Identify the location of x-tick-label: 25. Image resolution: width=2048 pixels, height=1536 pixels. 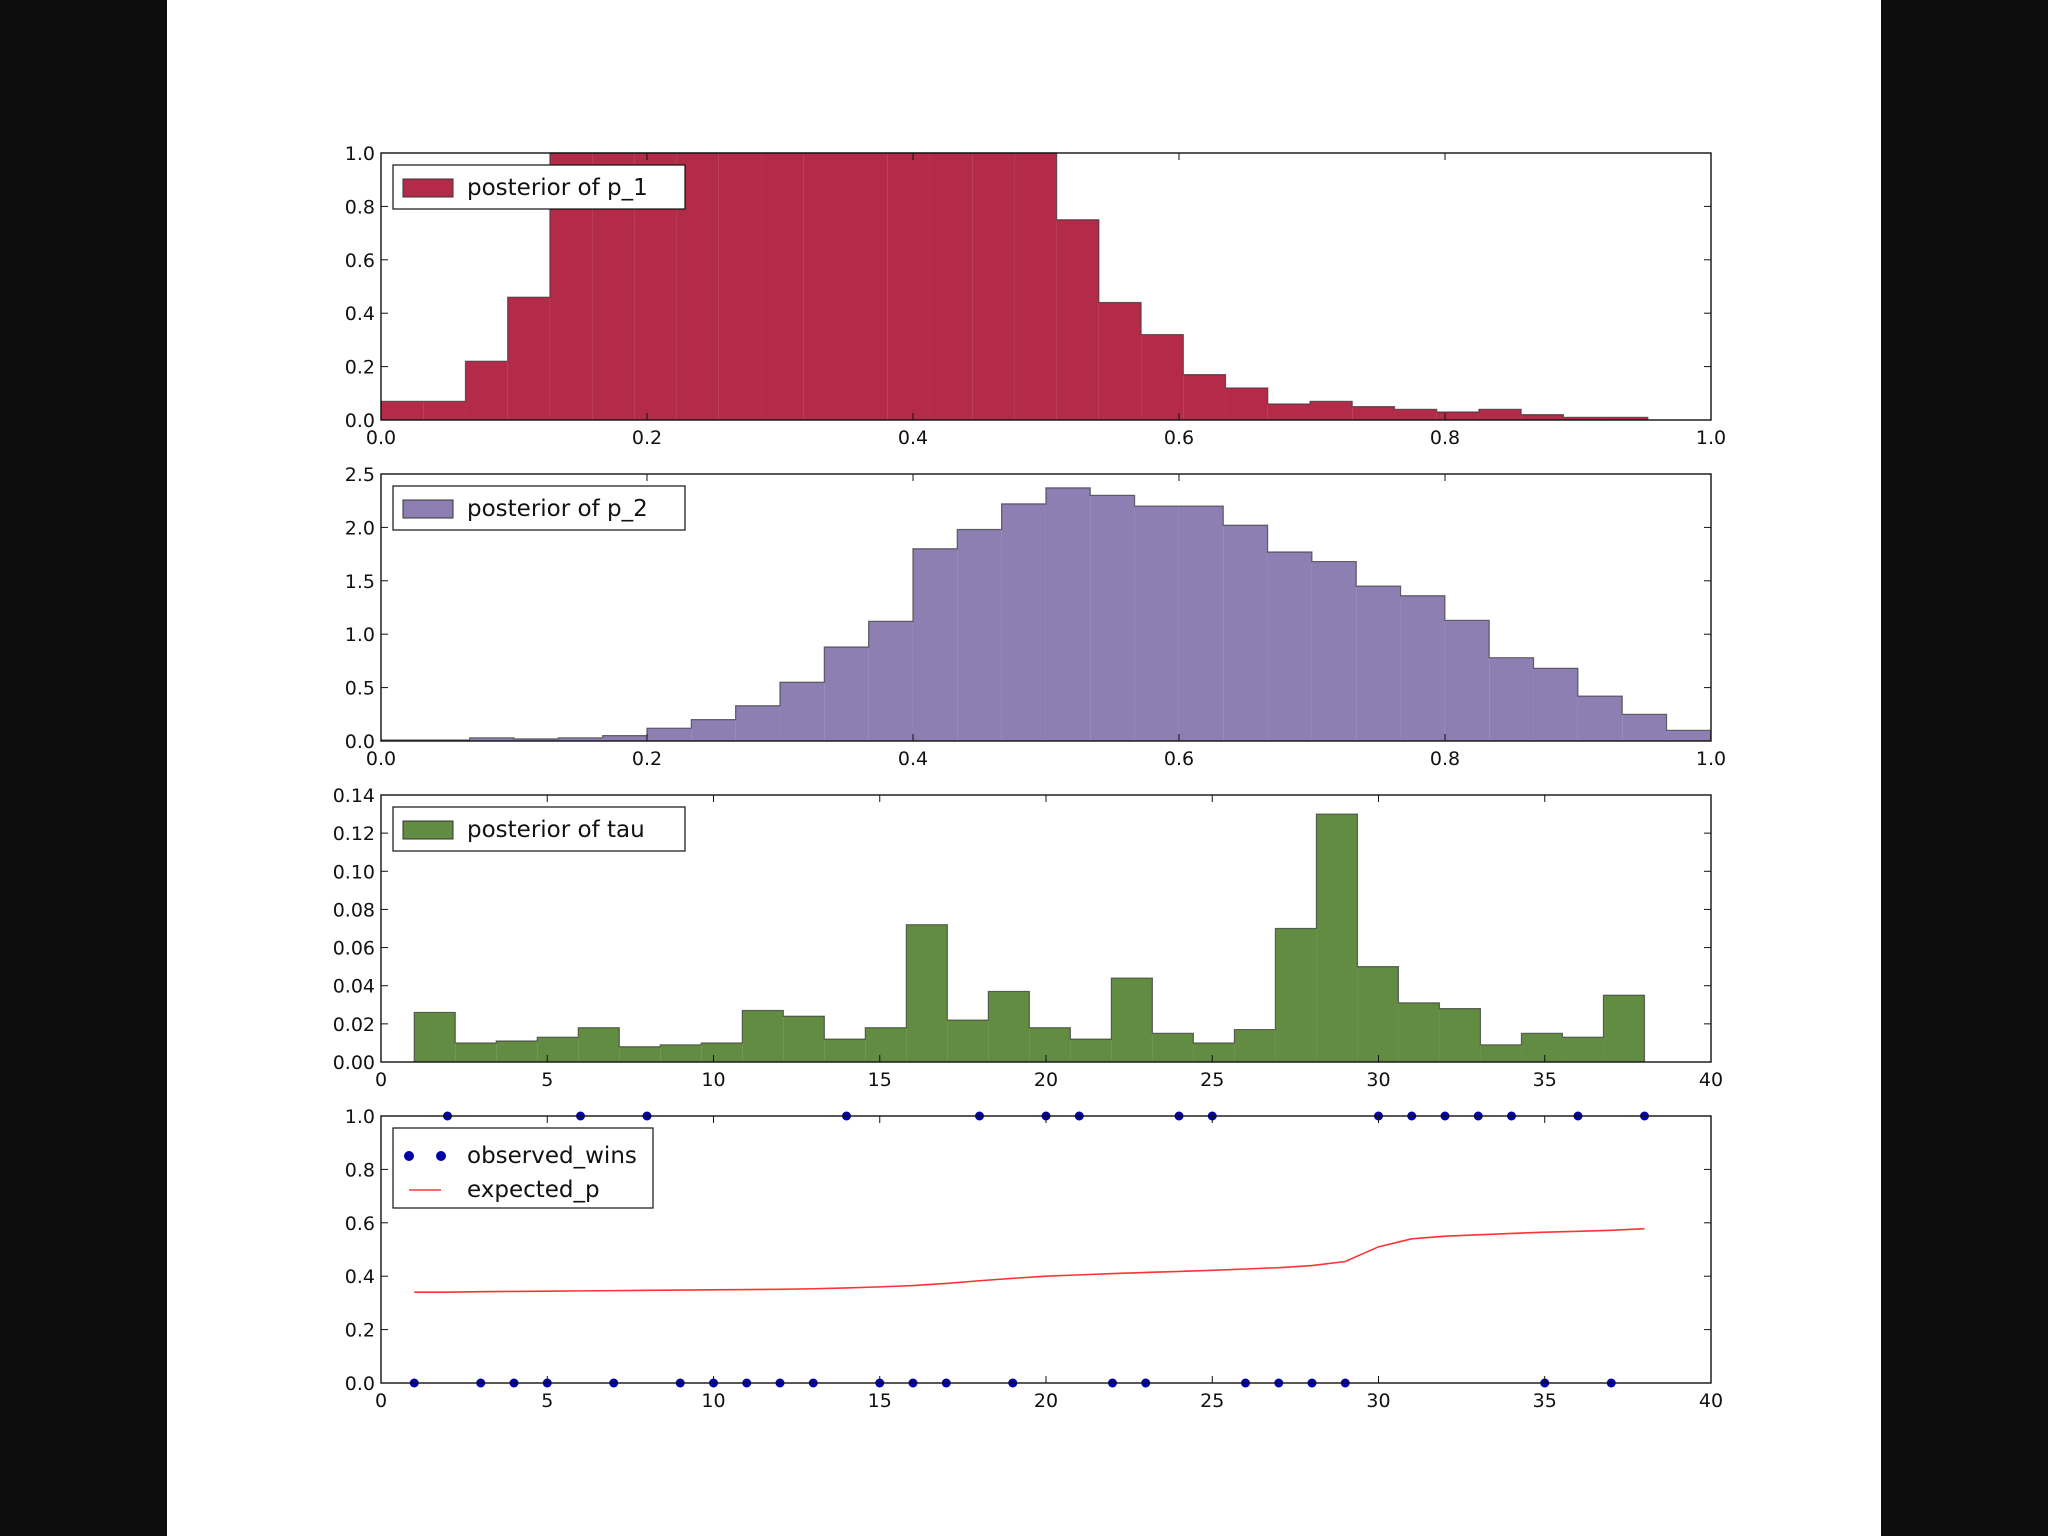
(1212, 1080).